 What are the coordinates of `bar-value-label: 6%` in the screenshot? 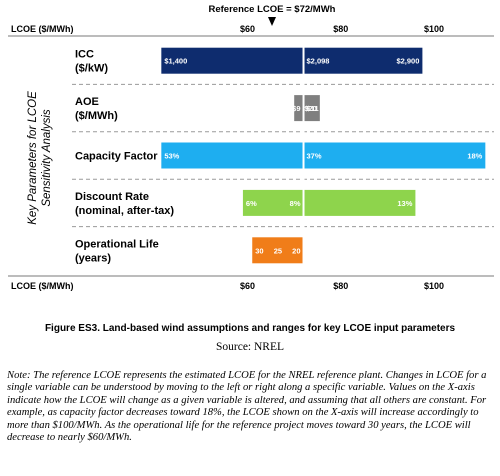 It's located at (251, 203).